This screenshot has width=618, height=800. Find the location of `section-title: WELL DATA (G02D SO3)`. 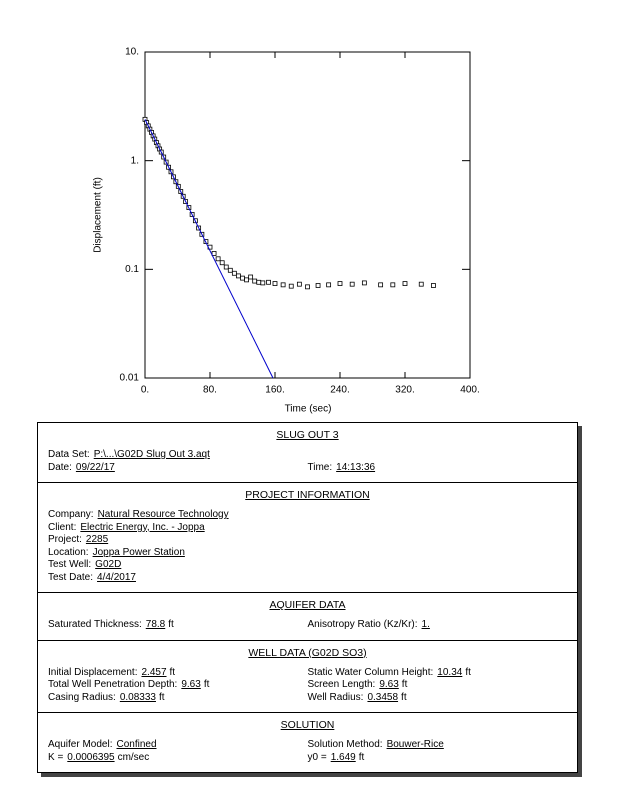

section-title: WELL DATA (G02D SO3) is located at coordinates (307, 652).